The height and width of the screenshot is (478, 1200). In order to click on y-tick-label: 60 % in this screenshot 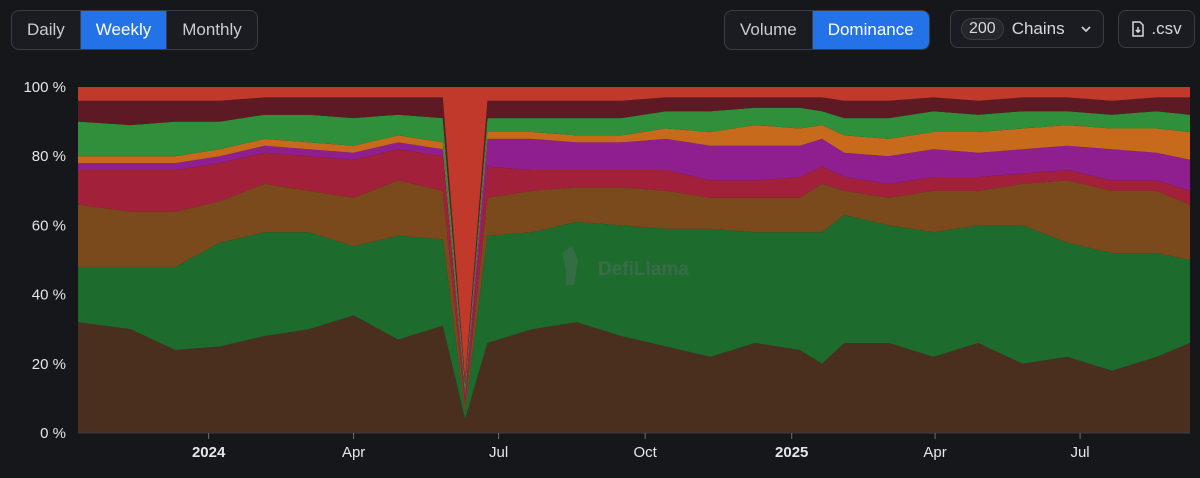, I will do `click(49, 225)`.